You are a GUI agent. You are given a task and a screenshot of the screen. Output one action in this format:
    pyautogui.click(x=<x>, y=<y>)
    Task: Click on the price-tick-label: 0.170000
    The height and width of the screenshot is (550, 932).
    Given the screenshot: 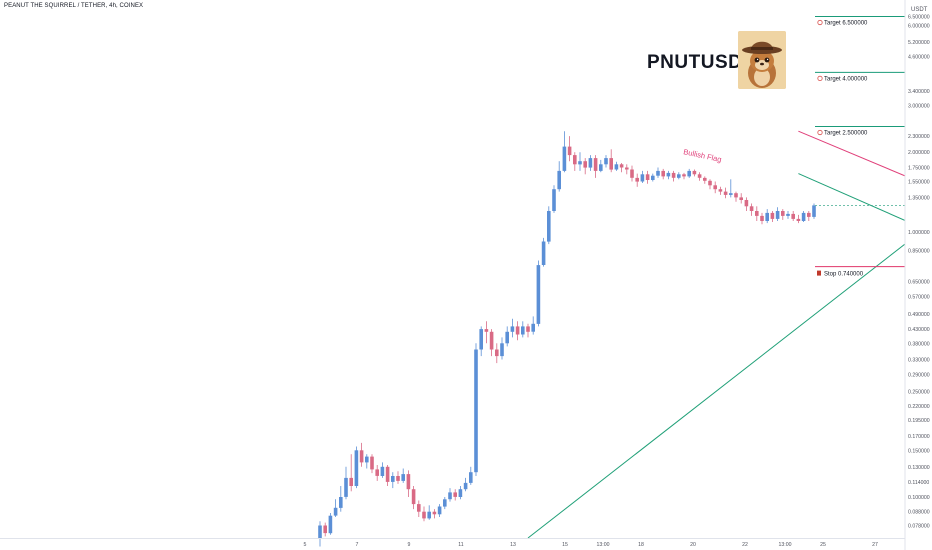 What is the action you would take?
    pyautogui.click(x=919, y=437)
    